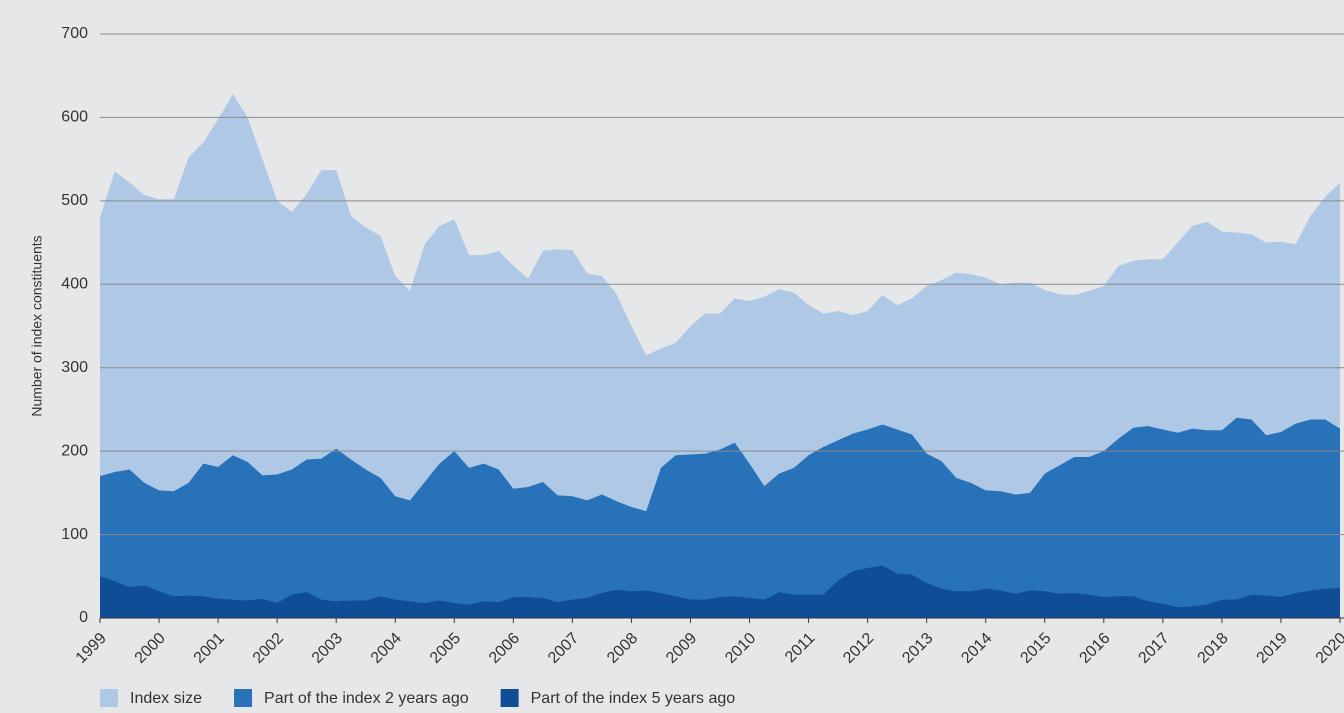 This screenshot has height=713, width=1344. I want to click on y-tick-label: 700, so click(74, 33).